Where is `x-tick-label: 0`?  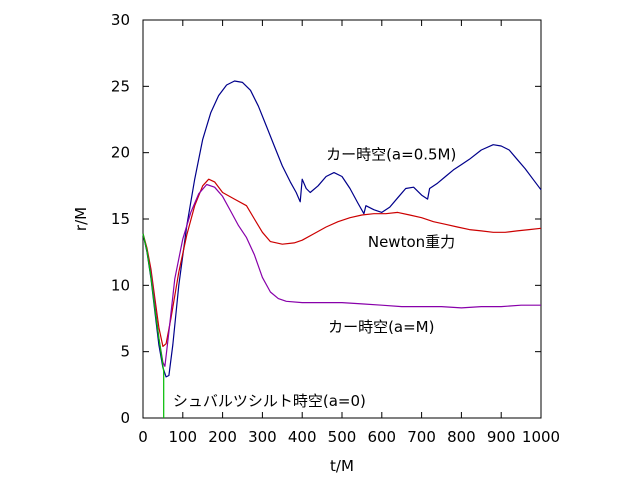
x-tick-label: 0 is located at coordinates (143, 437).